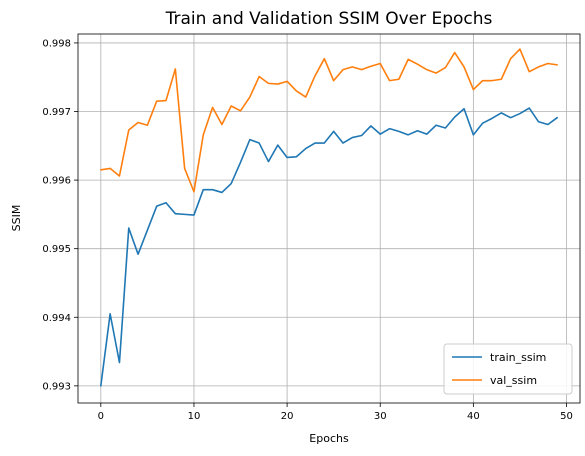  I want to click on y-tick-label: 0.997, so click(56, 112).